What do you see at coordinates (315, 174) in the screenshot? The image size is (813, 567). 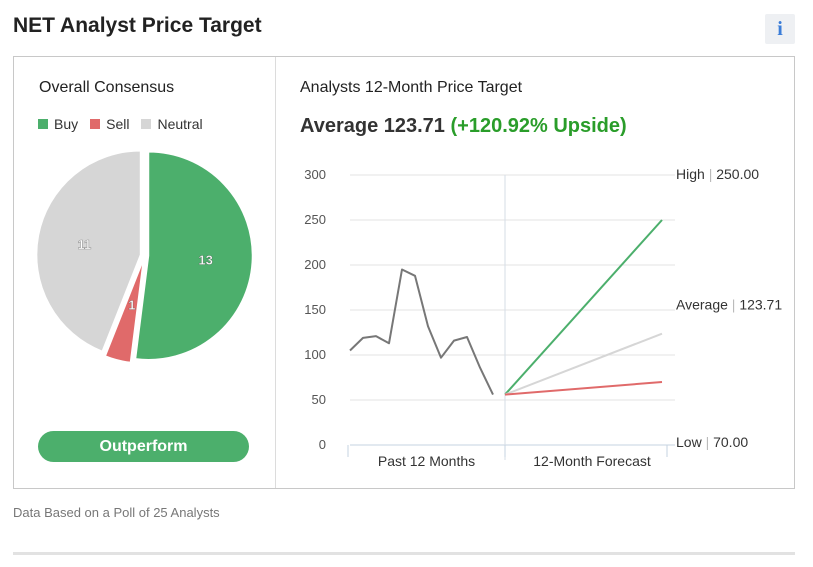 I see `y-tick-label-300: 300` at bounding box center [315, 174].